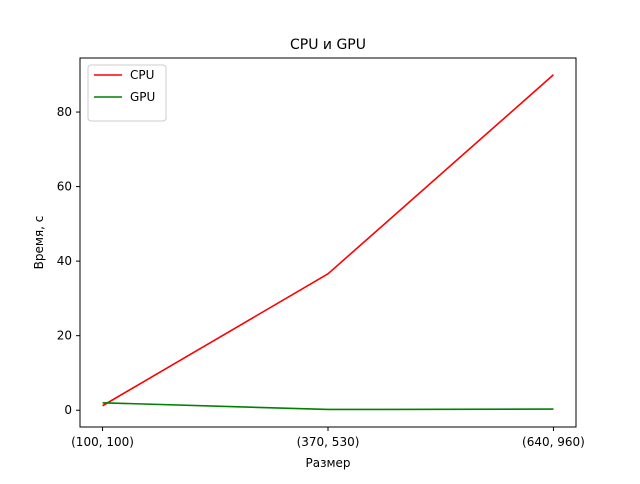 Image resolution: width=640 pixels, height=484 pixels. What do you see at coordinates (327, 463) in the screenshot?
I see `x-axis-label: Размер` at bounding box center [327, 463].